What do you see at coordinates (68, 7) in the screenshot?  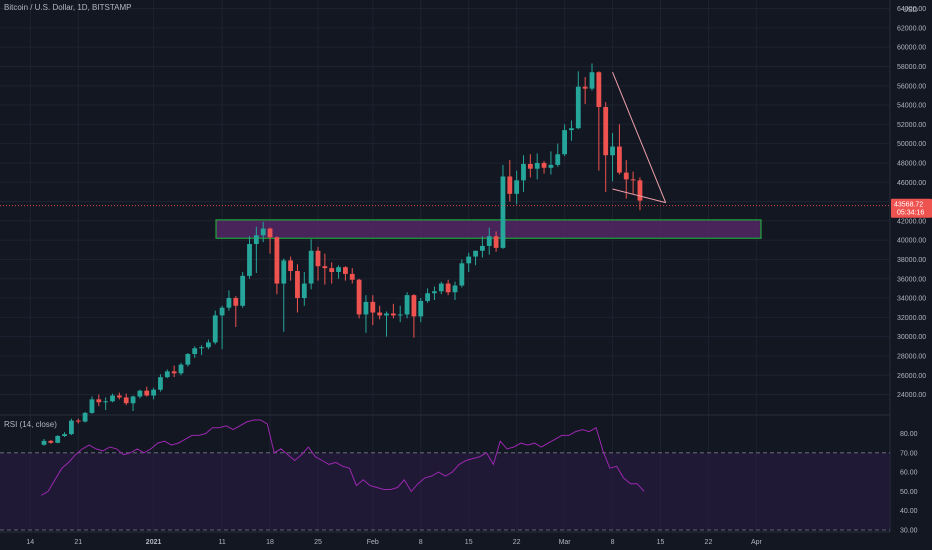 I see `symbol-title: Bitcoin / U.S. Dollar, 1D, BITSTAMP` at bounding box center [68, 7].